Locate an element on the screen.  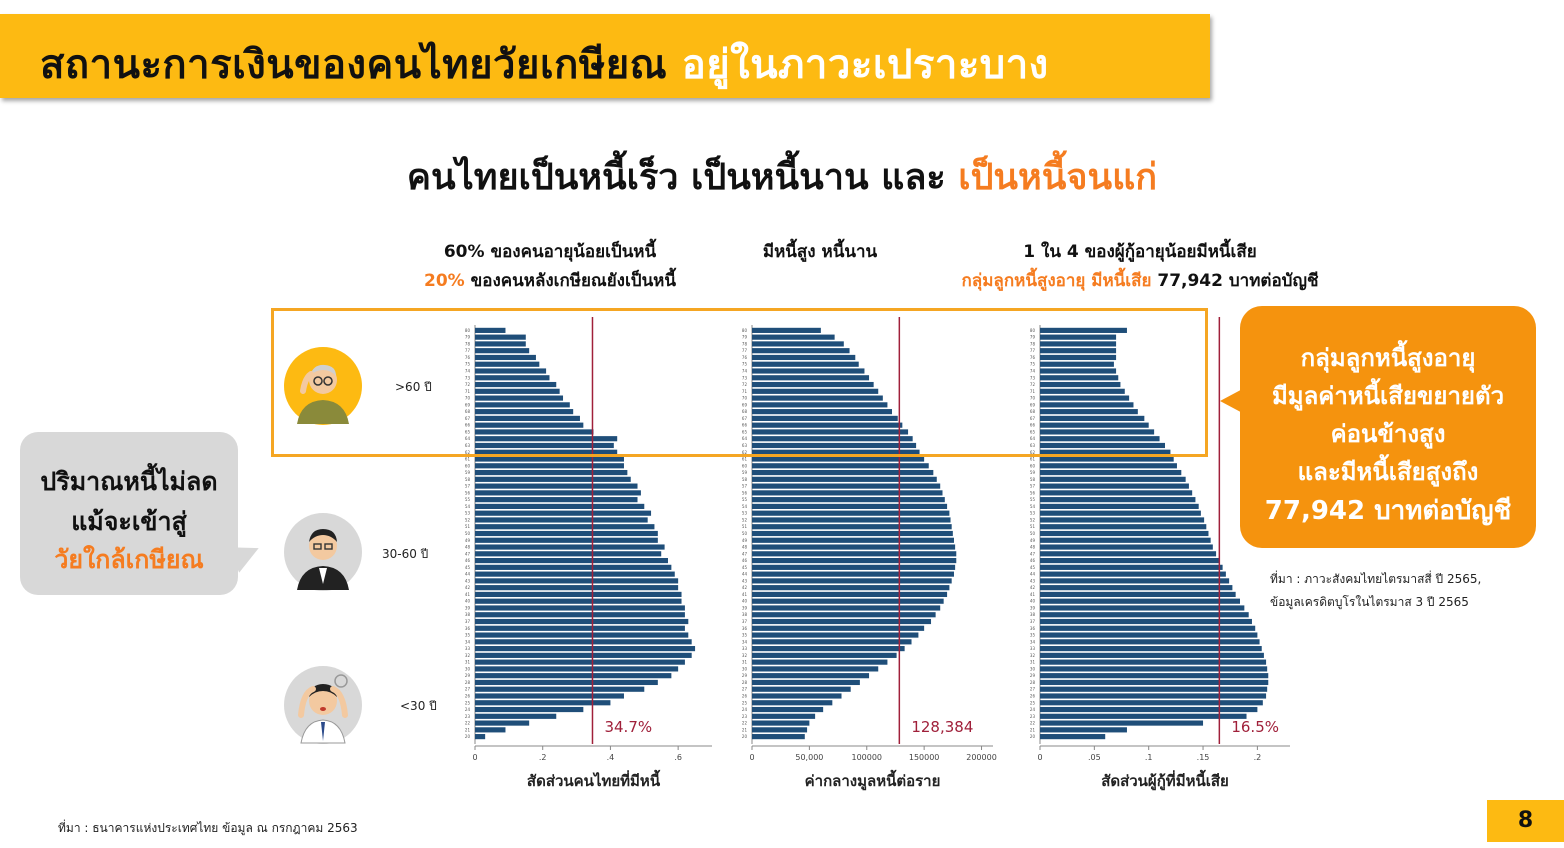
x-axis-label: สัดส่วนคนไทยที่มีหนี้ is located at coordinates (594, 779).